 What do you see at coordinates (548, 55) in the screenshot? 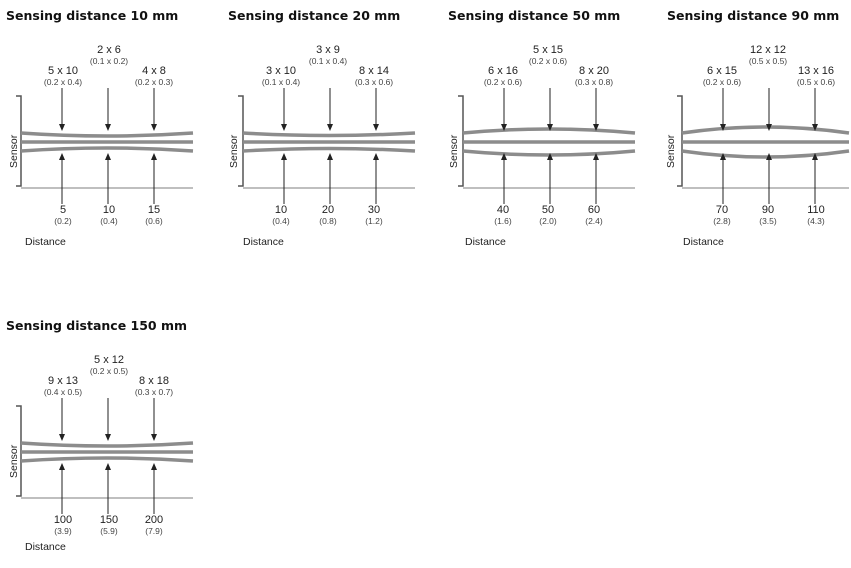
I see `spot-size-center: 5 x 15 (0.2 x 0.6)` at bounding box center [548, 55].